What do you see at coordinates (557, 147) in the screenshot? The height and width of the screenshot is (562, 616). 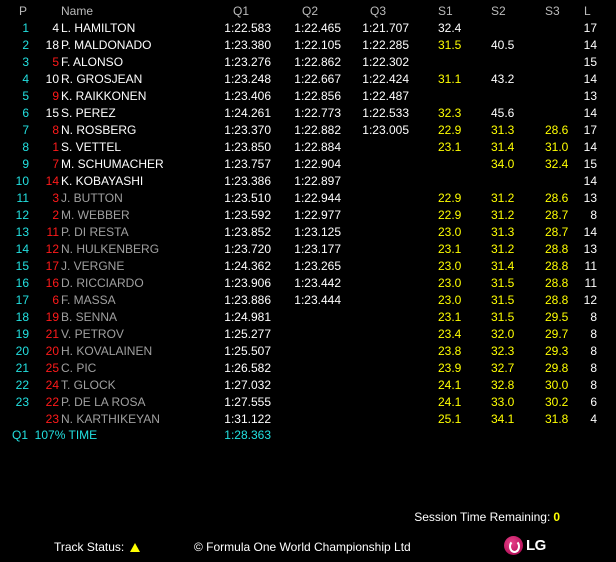 I see `cell-s3: 31.0` at bounding box center [557, 147].